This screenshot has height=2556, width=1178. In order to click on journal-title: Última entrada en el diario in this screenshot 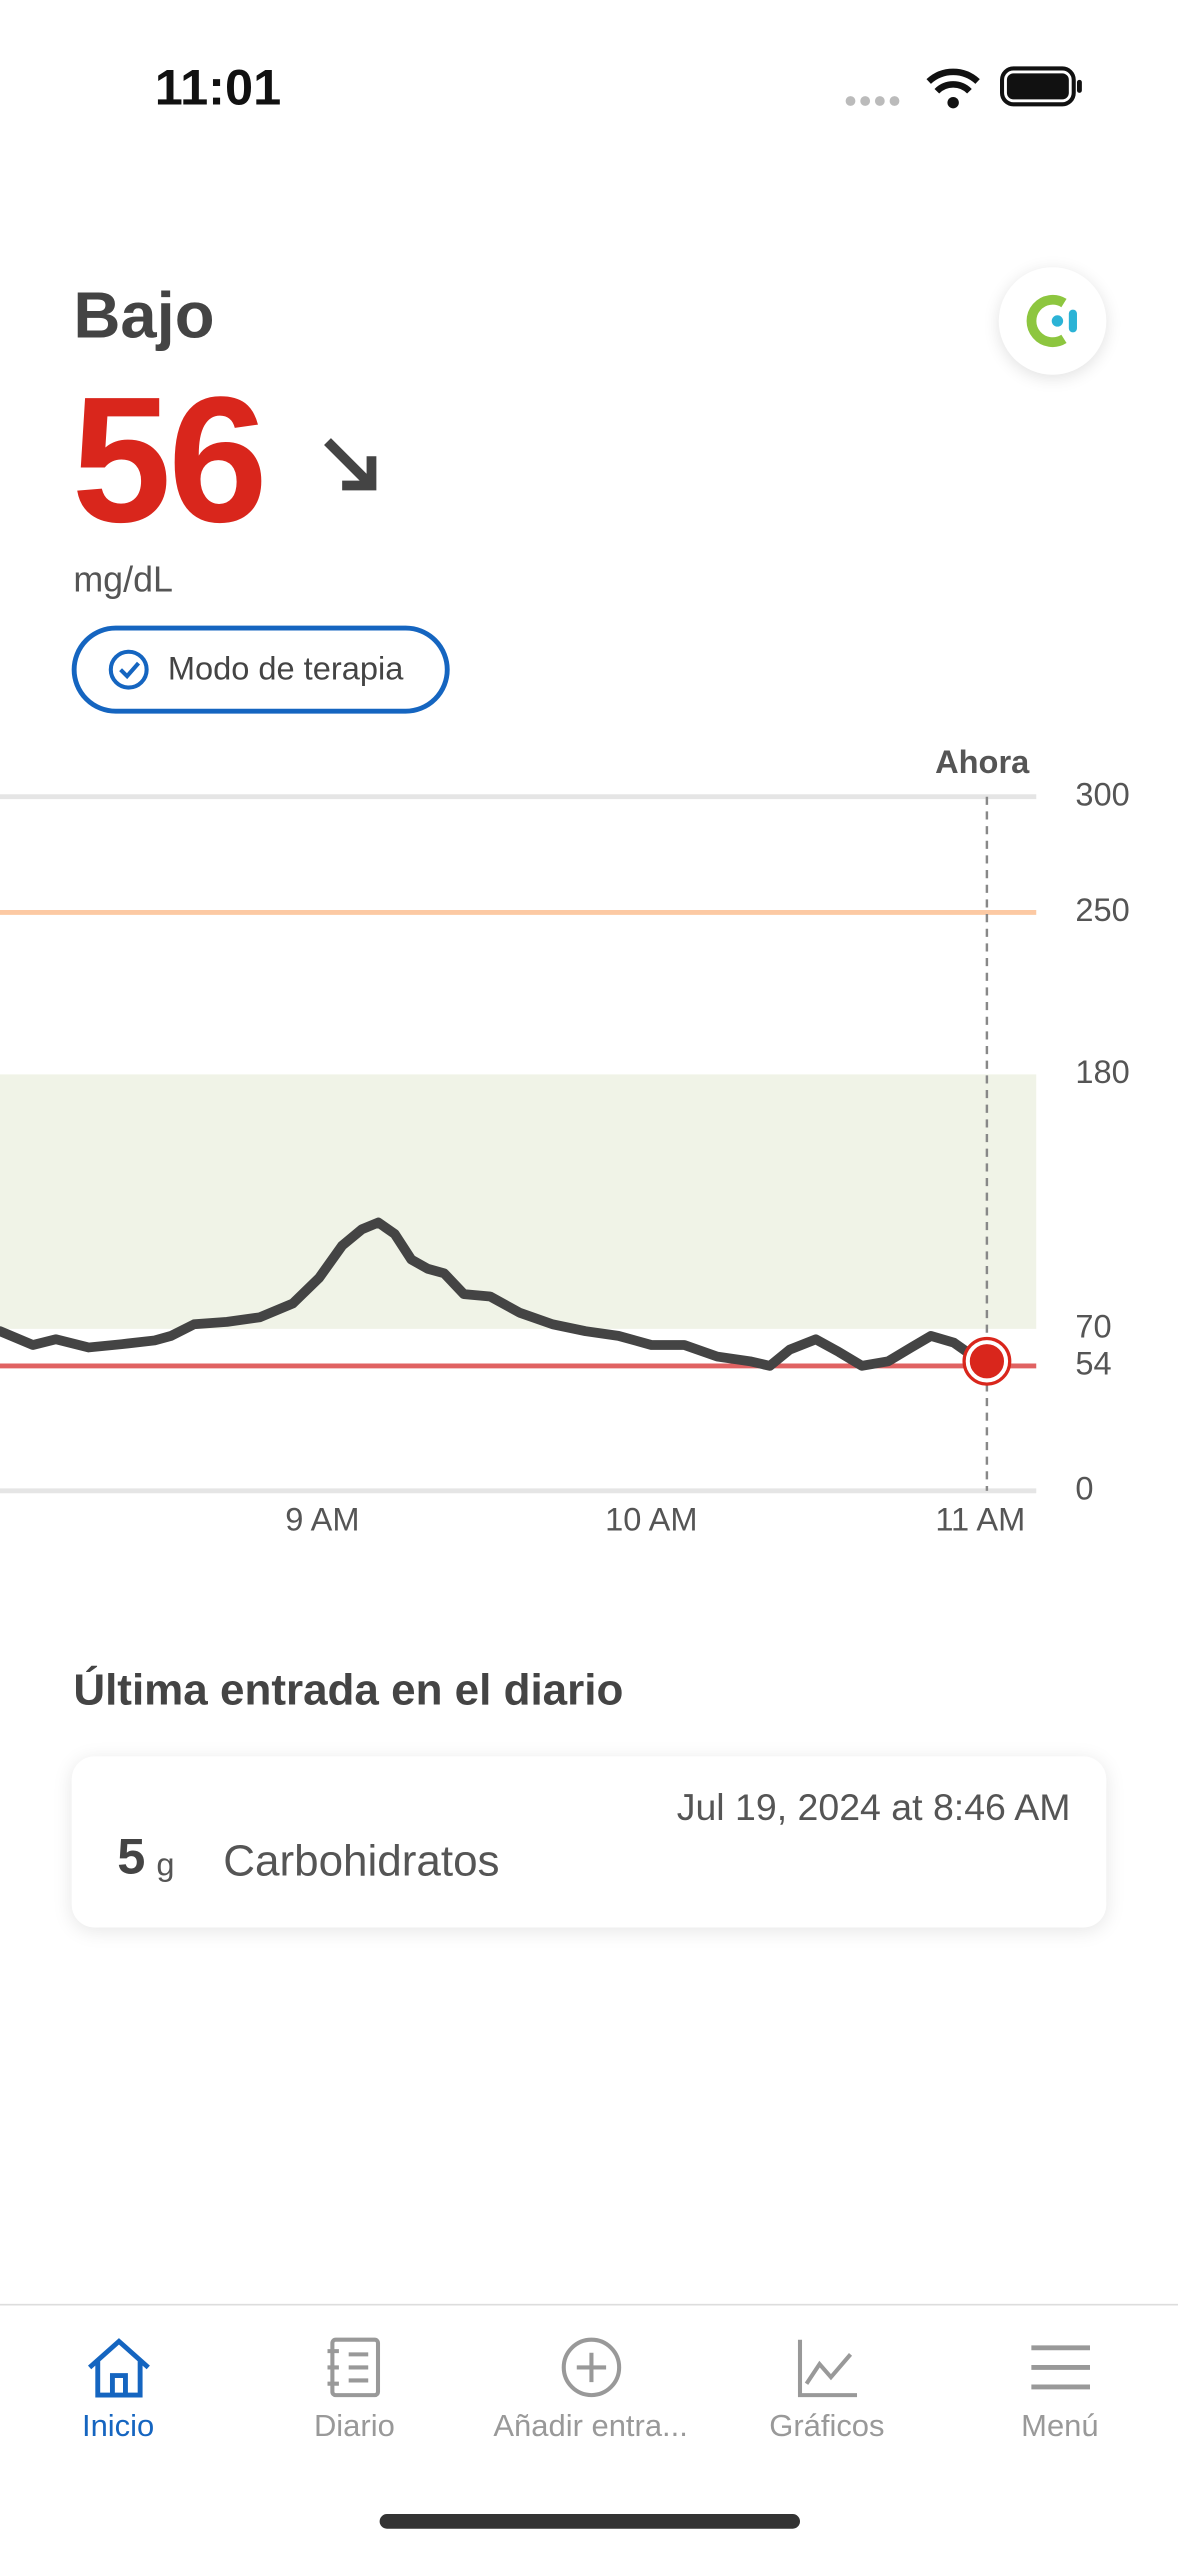, I will do `click(348, 1690)`.